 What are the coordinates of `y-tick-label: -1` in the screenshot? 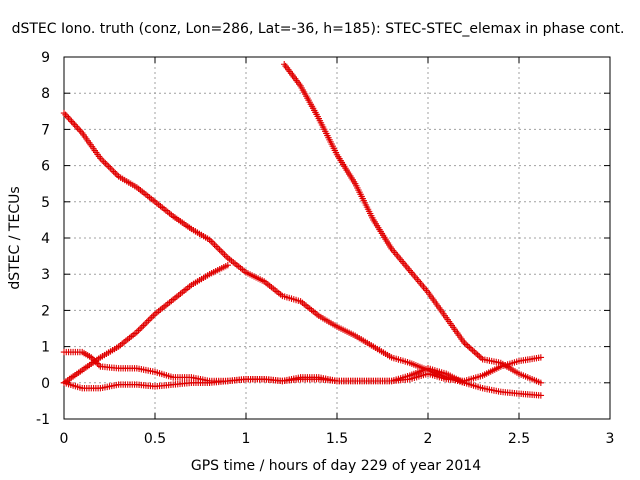 It's located at (43, 420).